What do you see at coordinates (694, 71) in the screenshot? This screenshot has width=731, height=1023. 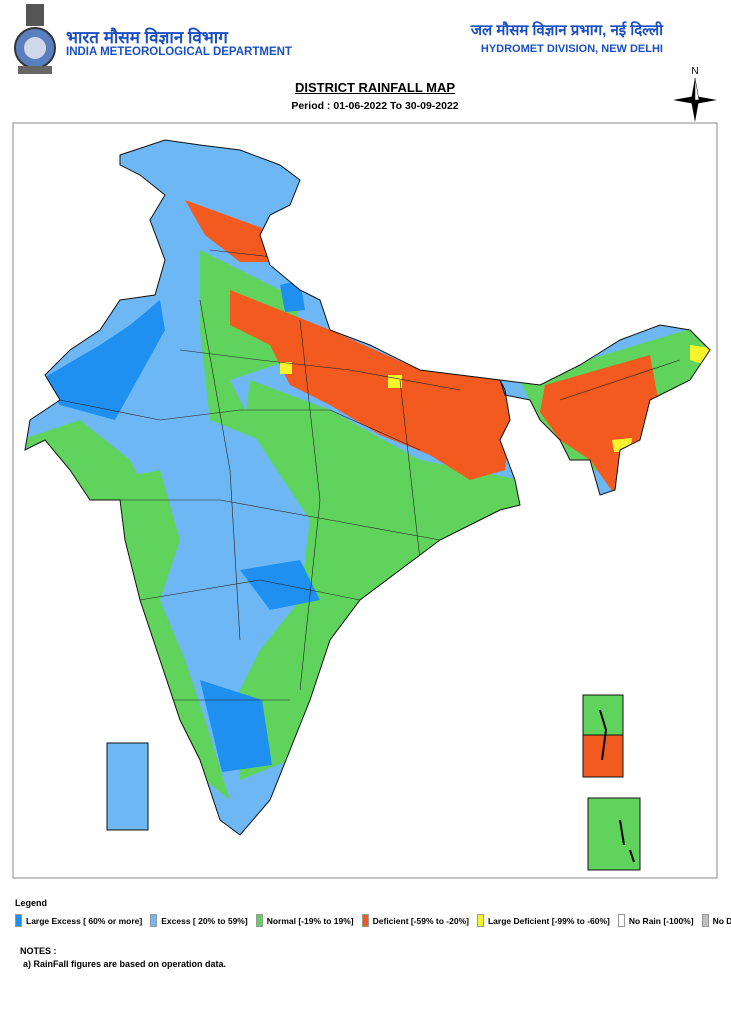 I see `north-label: N` at bounding box center [694, 71].